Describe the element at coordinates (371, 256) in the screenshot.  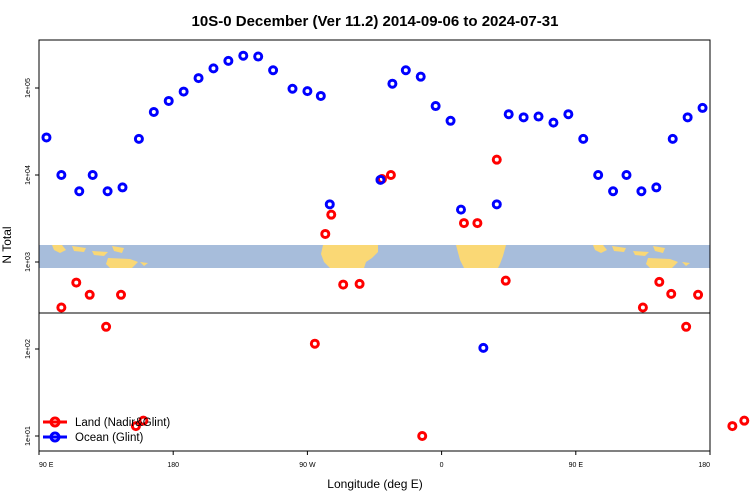
I see `map-land` at that location.